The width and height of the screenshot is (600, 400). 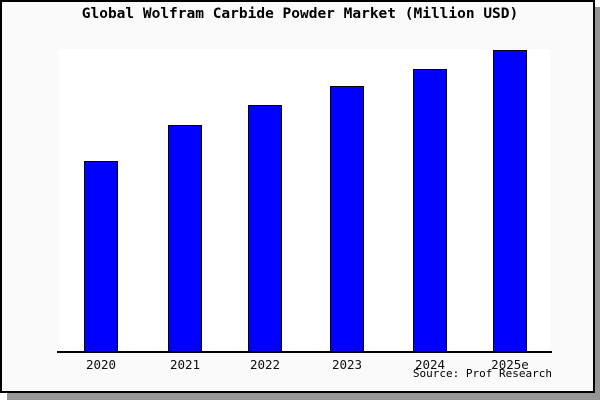 I want to click on x-tick-label-2025e: 2025e, so click(x=510, y=364).